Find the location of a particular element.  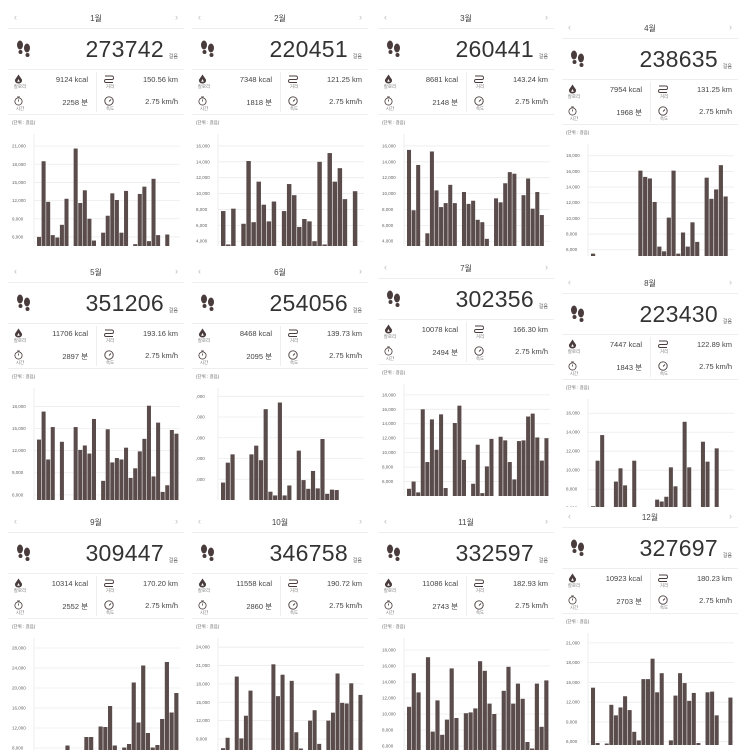

prev-month-button: ‹ is located at coordinates (385, 521).